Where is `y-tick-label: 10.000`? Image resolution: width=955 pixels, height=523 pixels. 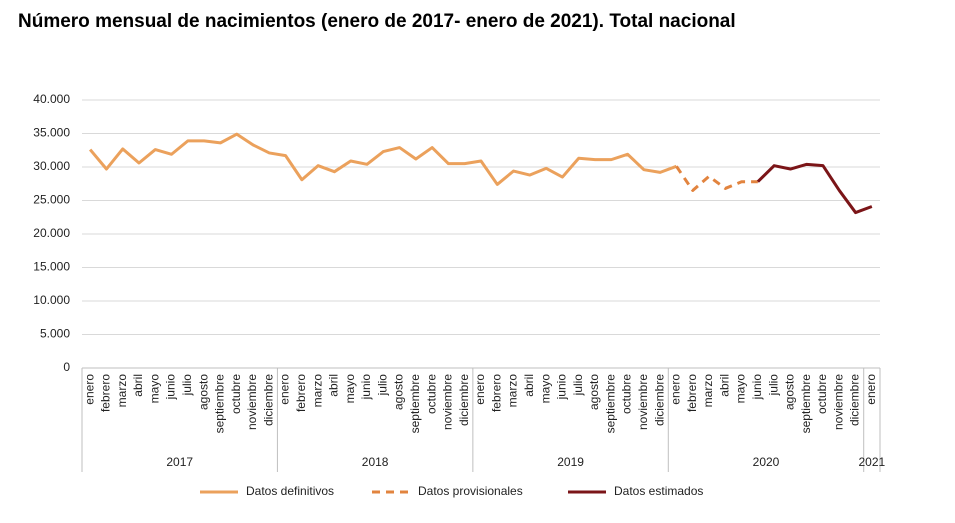 y-tick-label: 10.000 is located at coordinates (51, 300).